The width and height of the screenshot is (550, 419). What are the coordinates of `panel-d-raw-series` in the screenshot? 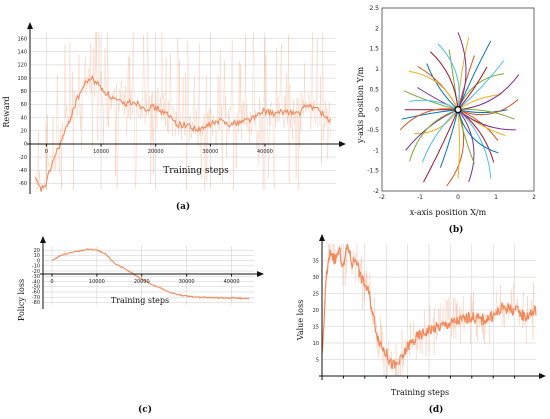 It's located at (429, 310).